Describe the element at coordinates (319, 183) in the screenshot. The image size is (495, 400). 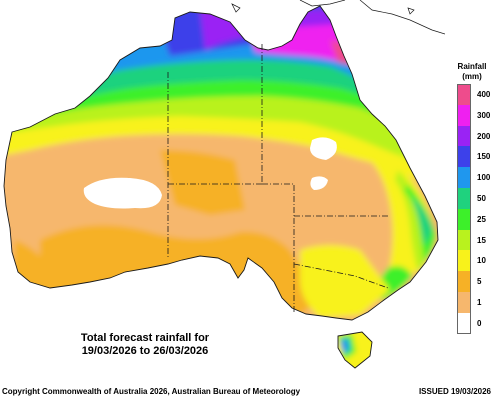
I see `dry-patch-qld-south` at that location.